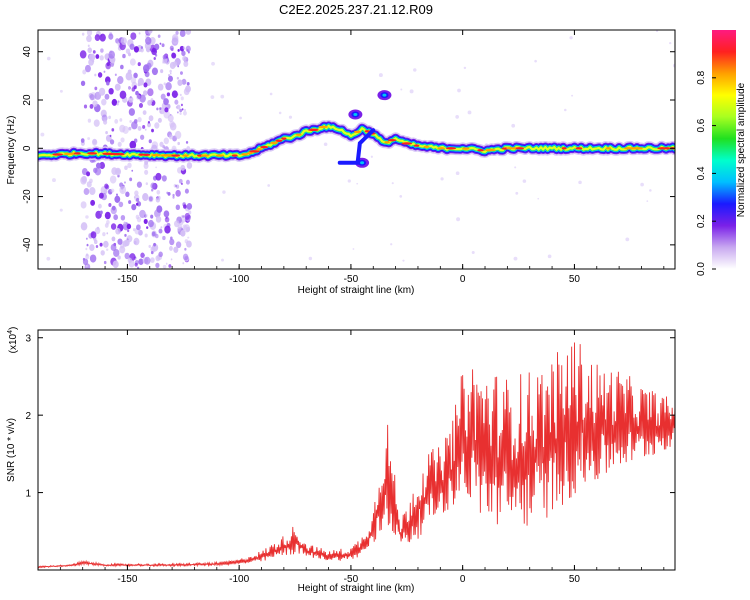 Image resolution: width=750 pixels, height=600 pixels. Describe the element at coordinates (701, 221) in the screenshot. I see `colorbar-tick-label: 0.2` at that location.